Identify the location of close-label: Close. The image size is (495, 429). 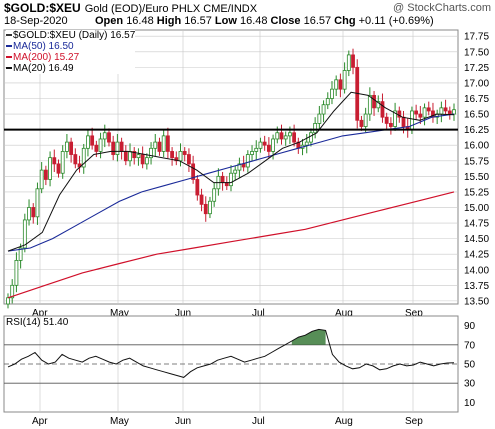
(285, 21).